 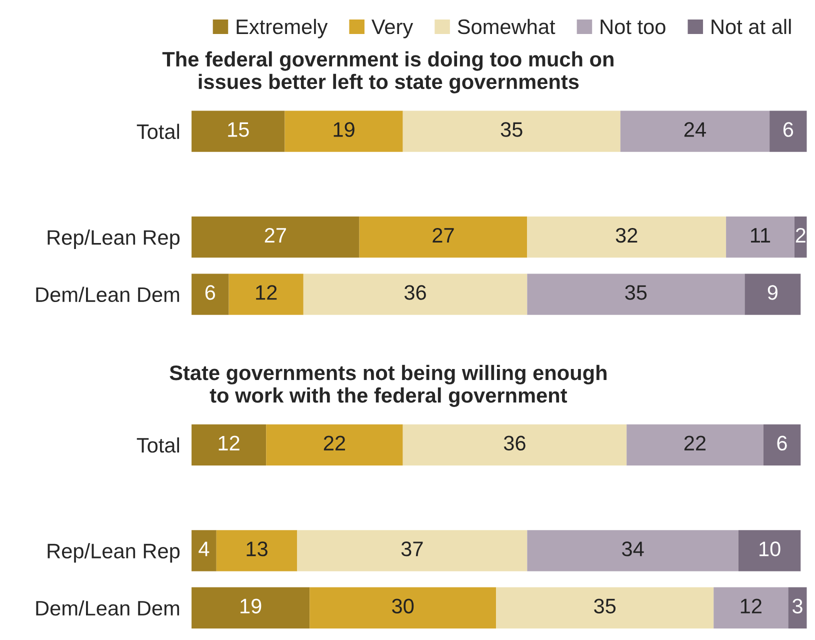 I want to click on chart-title: State governments not being willing enough to work with the federal government, so click(x=388, y=385).